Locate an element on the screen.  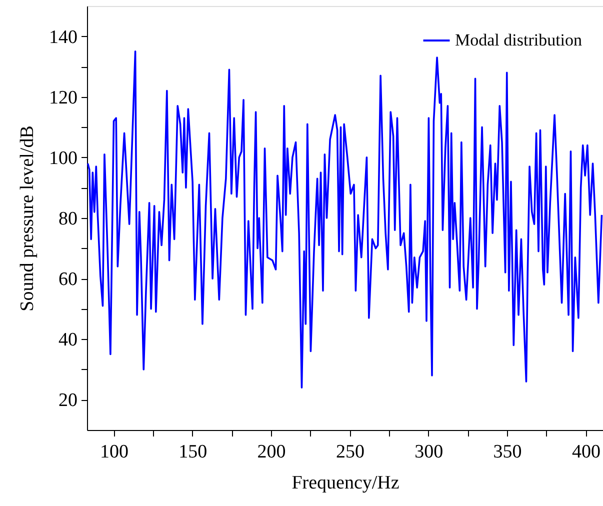
y-axis-title: Sound pressure level/dB is located at coordinates (27, 219).